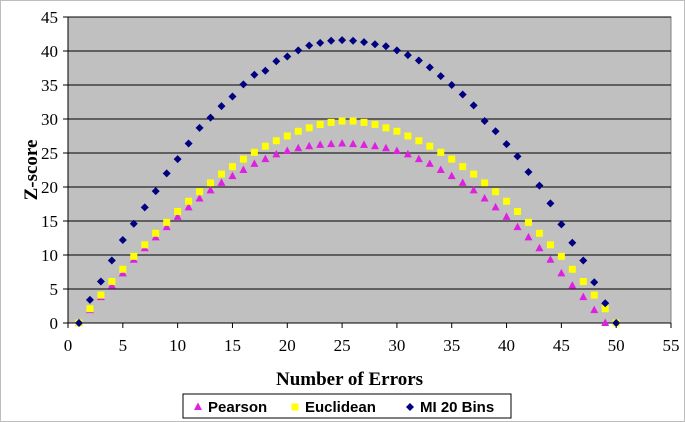  What do you see at coordinates (237, 407) in the screenshot?
I see `legend-label: Pearson` at bounding box center [237, 407].